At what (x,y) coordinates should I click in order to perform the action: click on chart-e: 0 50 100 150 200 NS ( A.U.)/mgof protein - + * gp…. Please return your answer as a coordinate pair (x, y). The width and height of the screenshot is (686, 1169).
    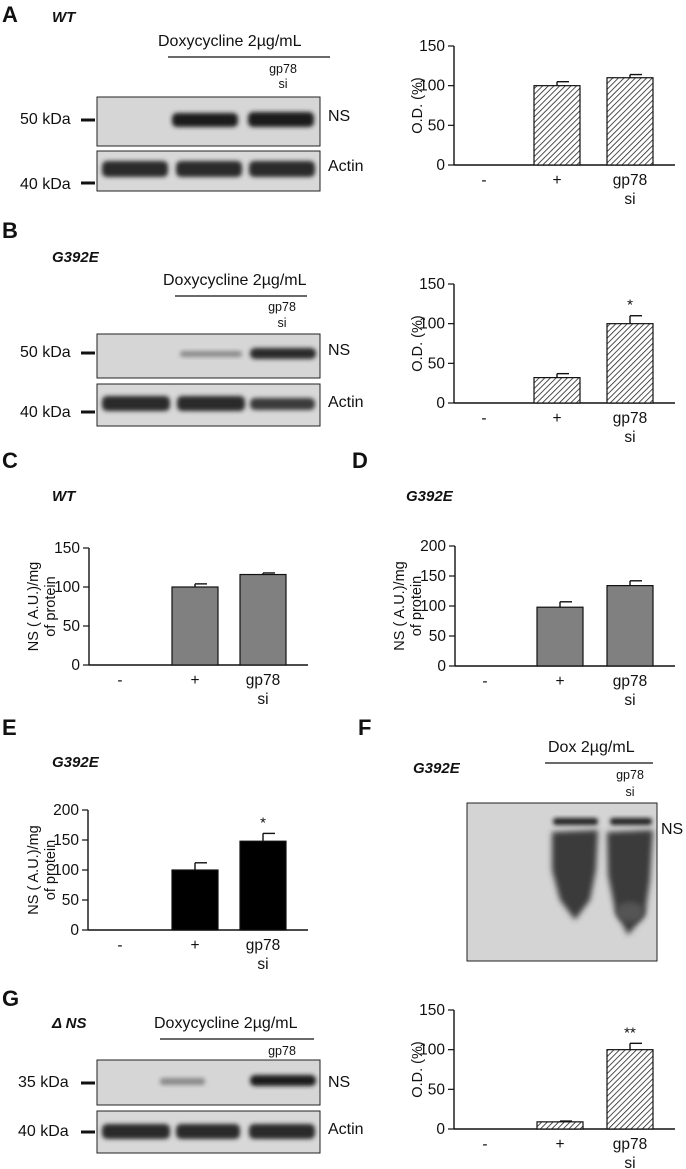
    Looking at the image, I should click on (167, 887).